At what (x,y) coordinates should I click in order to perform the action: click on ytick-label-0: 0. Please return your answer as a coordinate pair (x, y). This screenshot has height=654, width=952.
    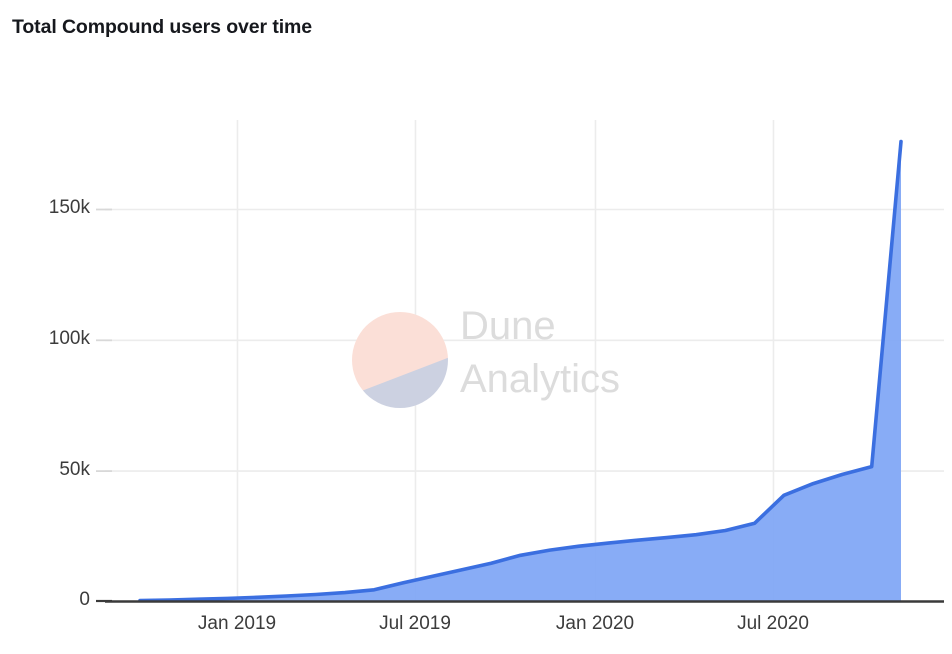
    Looking at the image, I should click on (84, 599).